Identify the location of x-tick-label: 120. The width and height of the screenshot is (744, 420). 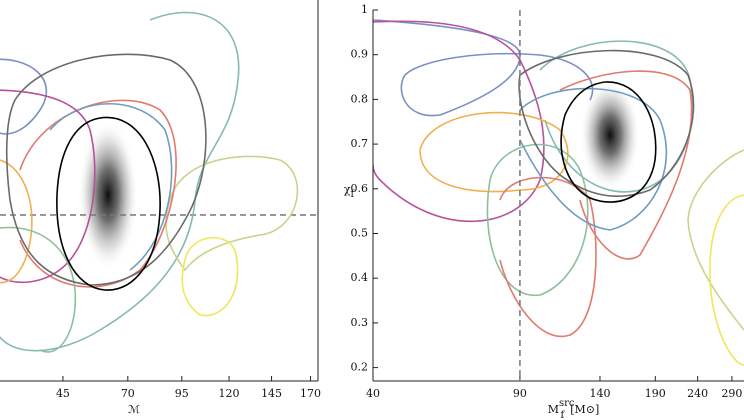
(229, 393).